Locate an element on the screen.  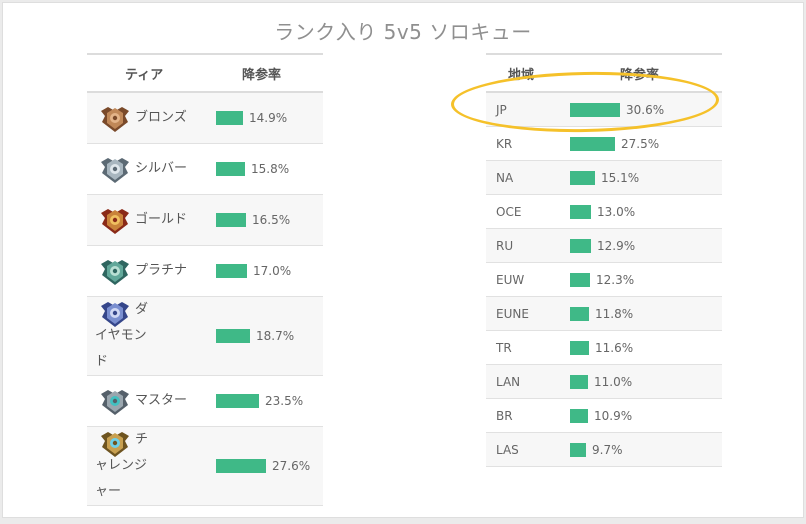
tier-cell: シルバー is located at coordinates (150, 169).